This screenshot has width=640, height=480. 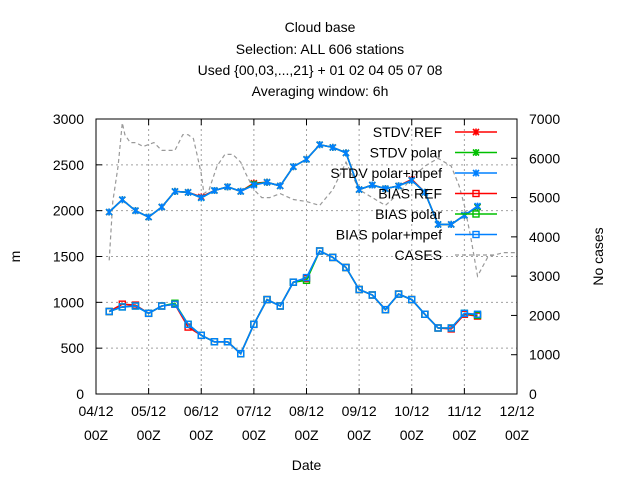 What do you see at coordinates (148, 411) in the screenshot?
I see `x-tick-label-date: 05/12` at bounding box center [148, 411].